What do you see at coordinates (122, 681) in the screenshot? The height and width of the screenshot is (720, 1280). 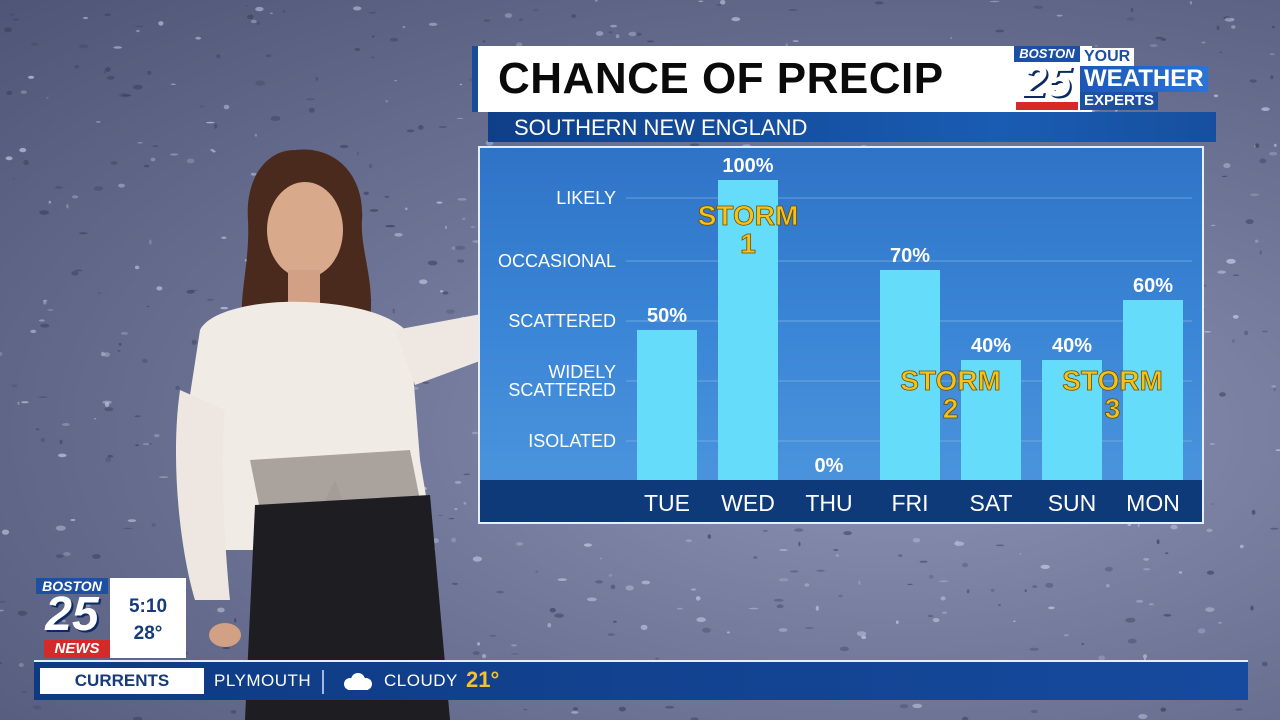 I see `ticker-label: CURRENTS` at bounding box center [122, 681].